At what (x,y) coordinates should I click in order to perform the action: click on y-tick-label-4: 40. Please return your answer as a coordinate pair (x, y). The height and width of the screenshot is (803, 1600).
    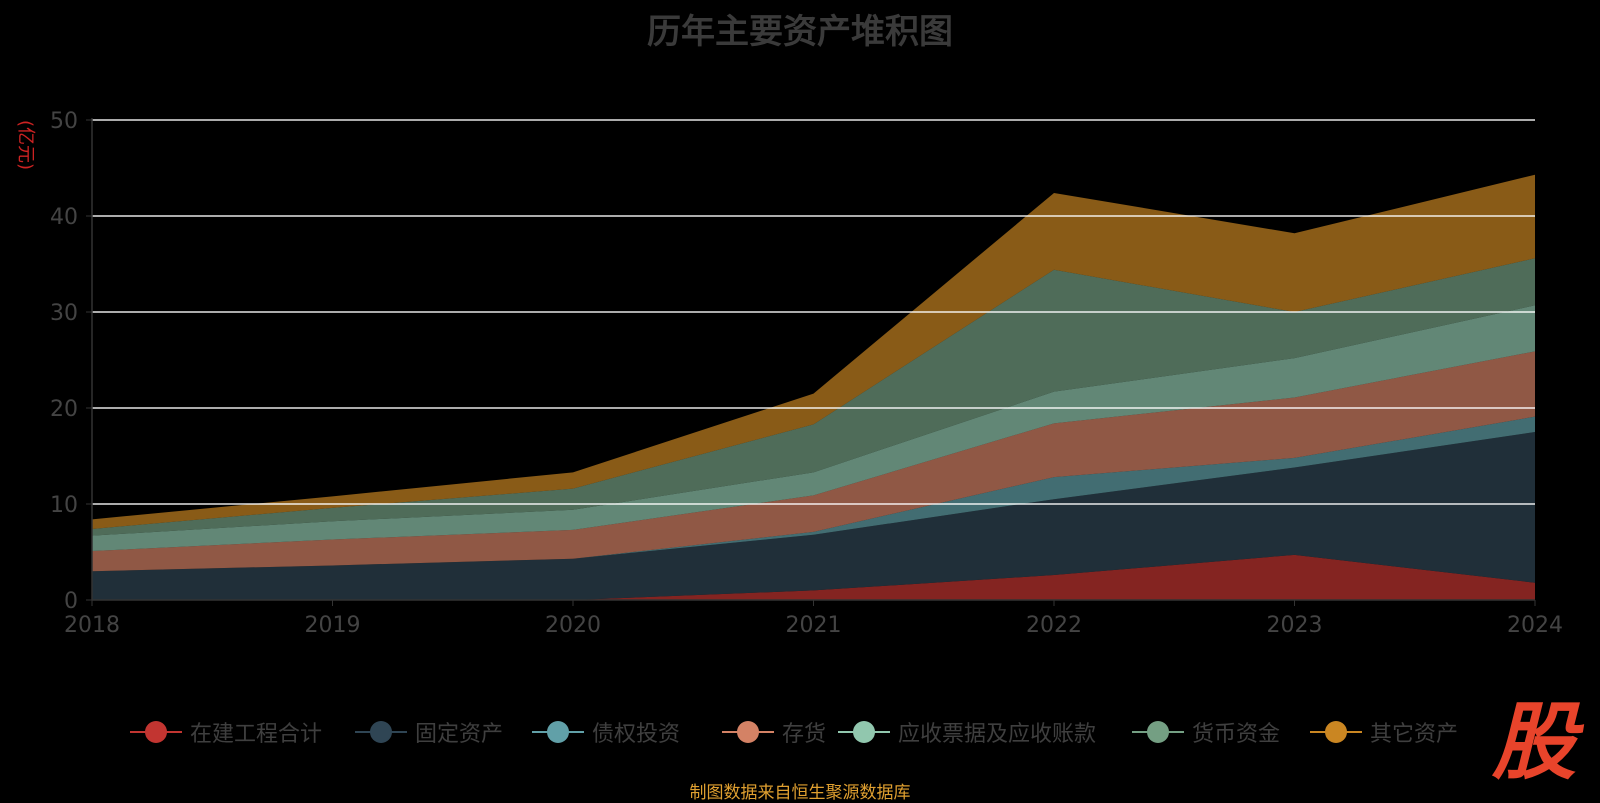
    Looking at the image, I should click on (64, 217).